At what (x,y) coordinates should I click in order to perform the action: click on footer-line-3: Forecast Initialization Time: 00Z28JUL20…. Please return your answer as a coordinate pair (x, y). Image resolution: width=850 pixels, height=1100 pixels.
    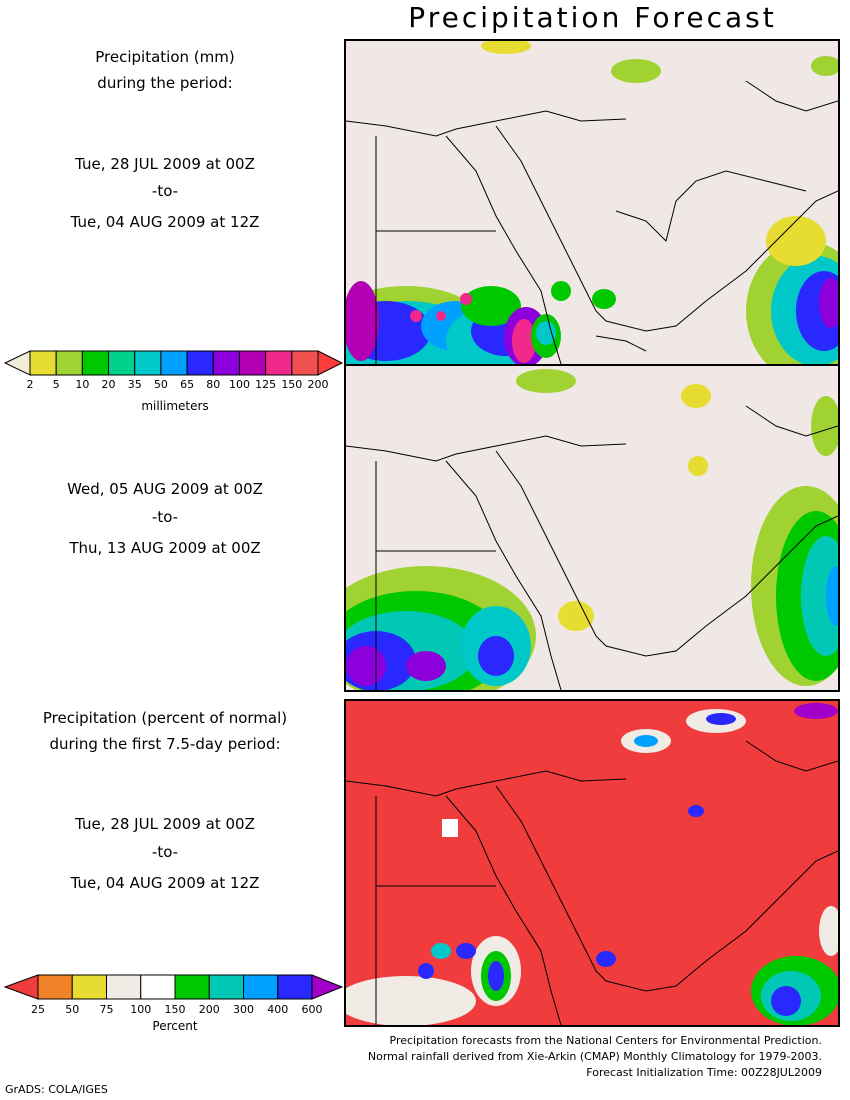
    Looking at the image, I should click on (704, 1072).